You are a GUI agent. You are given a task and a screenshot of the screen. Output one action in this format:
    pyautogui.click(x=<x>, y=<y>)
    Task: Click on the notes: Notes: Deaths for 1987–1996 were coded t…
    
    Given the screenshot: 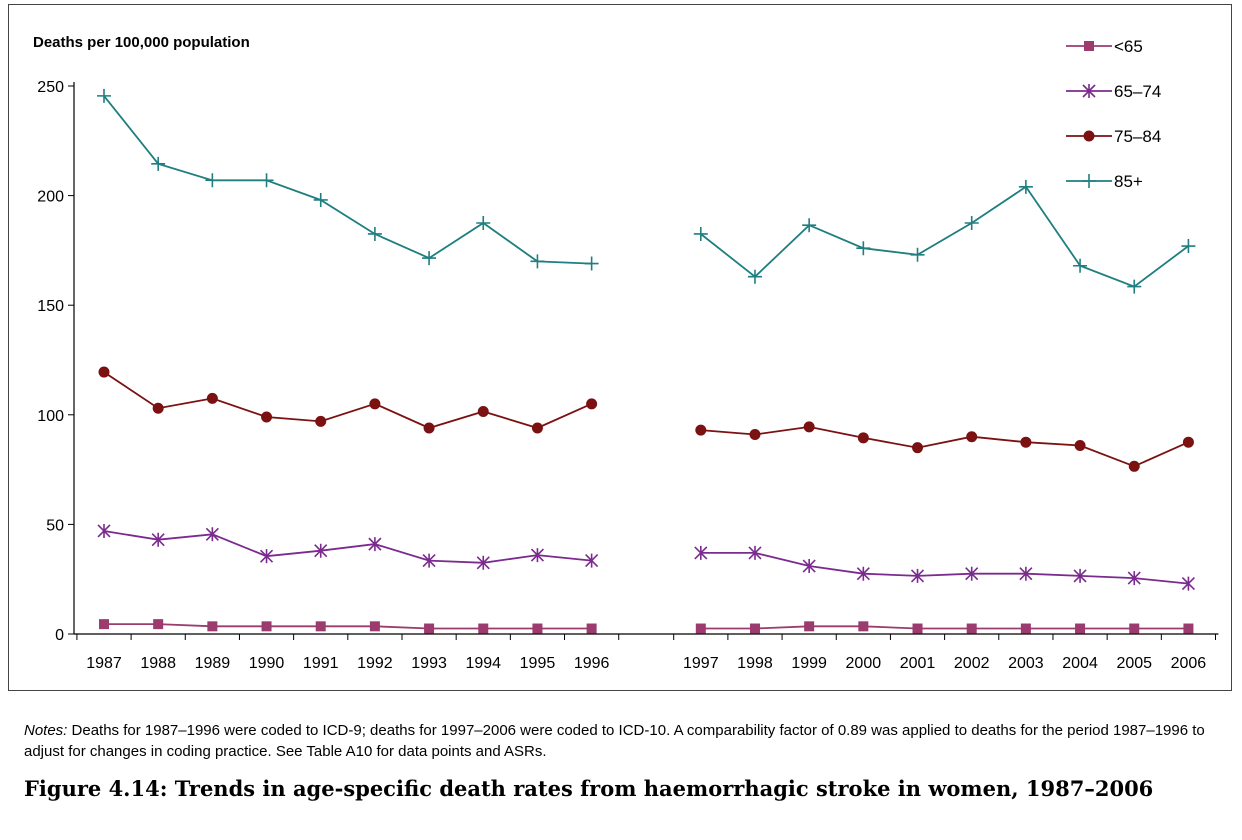 What is the action you would take?
    pyautogui.click(x=624, y=741)
    